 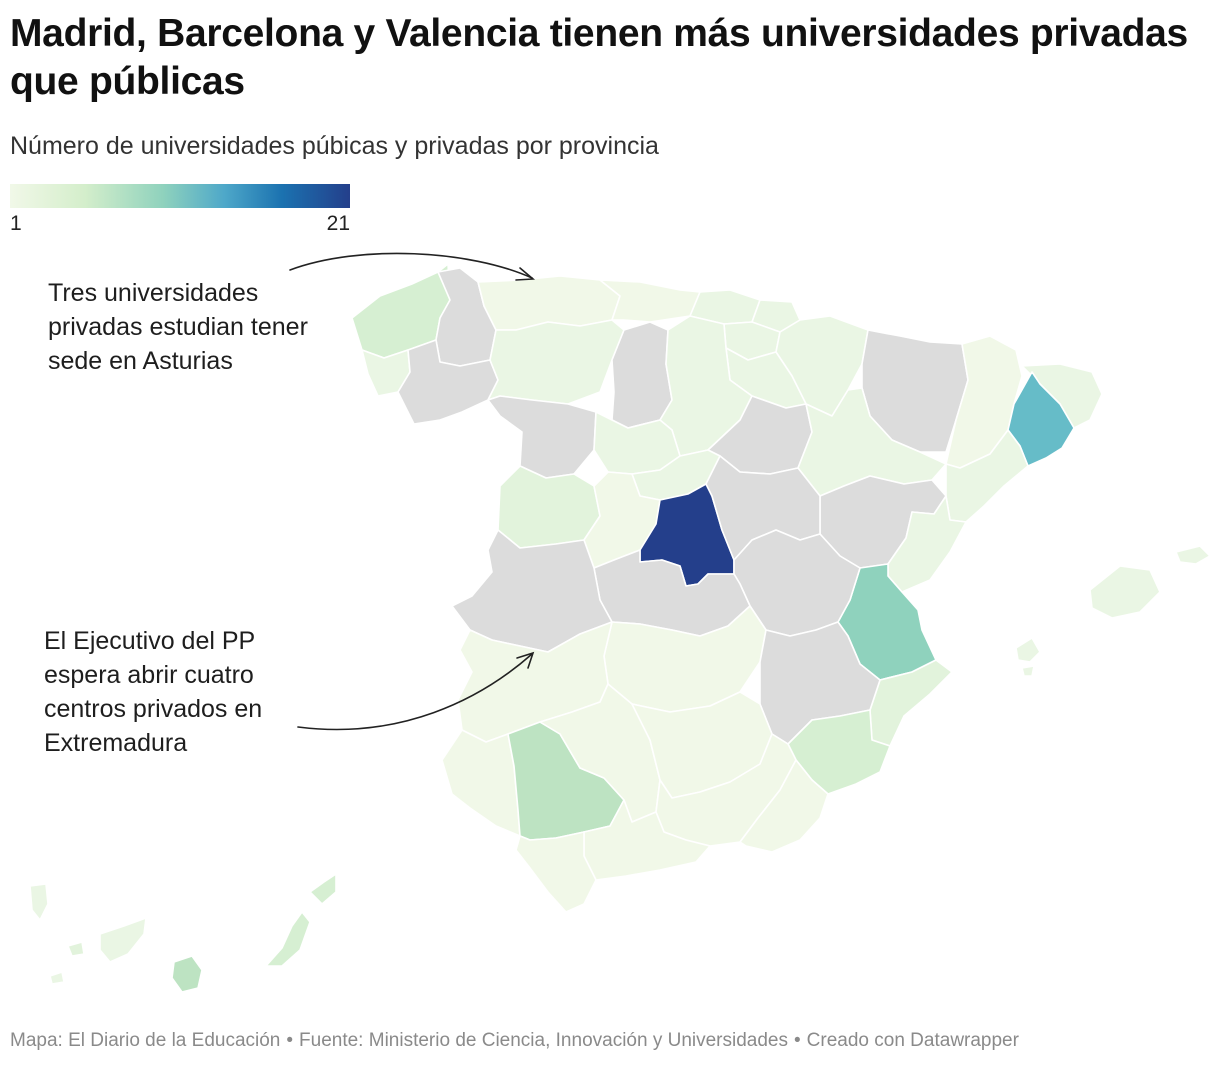 I want to click on province-palencia, so click(x=642, y=375).